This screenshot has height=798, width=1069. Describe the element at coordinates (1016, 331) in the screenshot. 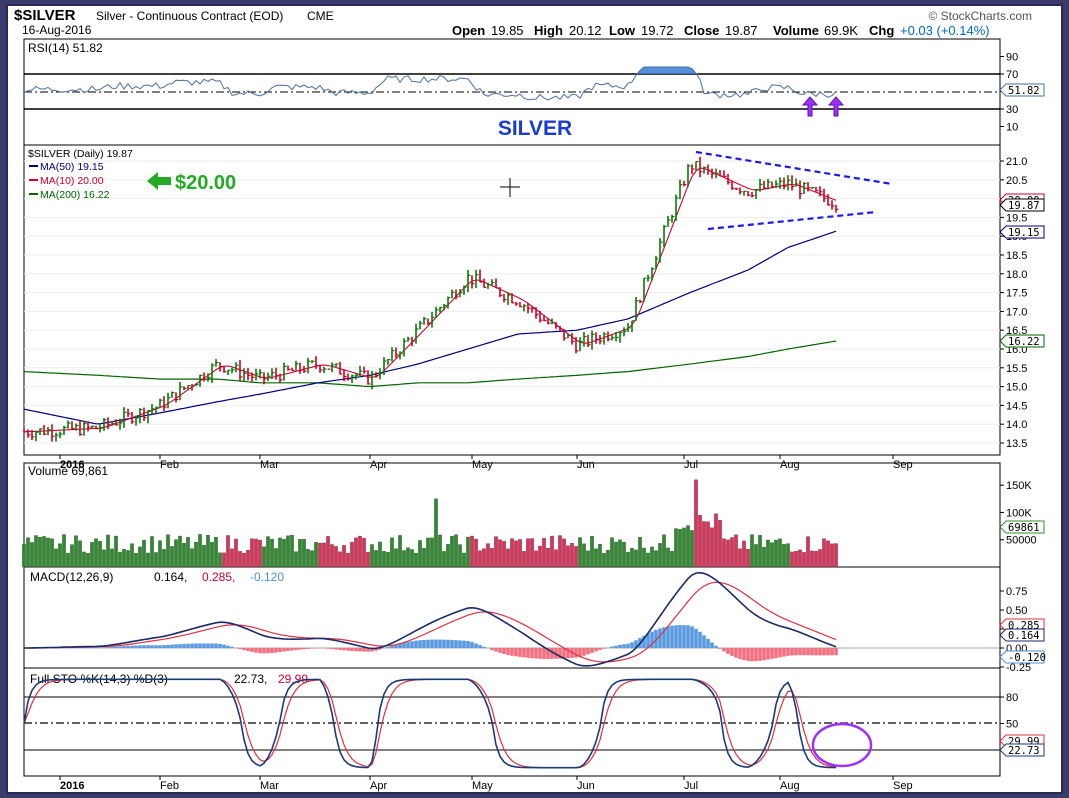

I see `price-tick-label: 16.5` at that location.